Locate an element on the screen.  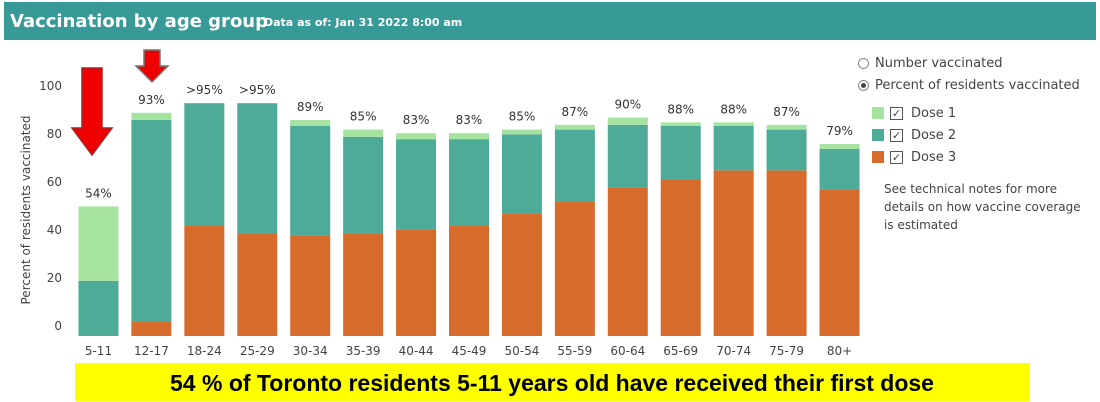
caption-banner is located at coordinates (552, 382).